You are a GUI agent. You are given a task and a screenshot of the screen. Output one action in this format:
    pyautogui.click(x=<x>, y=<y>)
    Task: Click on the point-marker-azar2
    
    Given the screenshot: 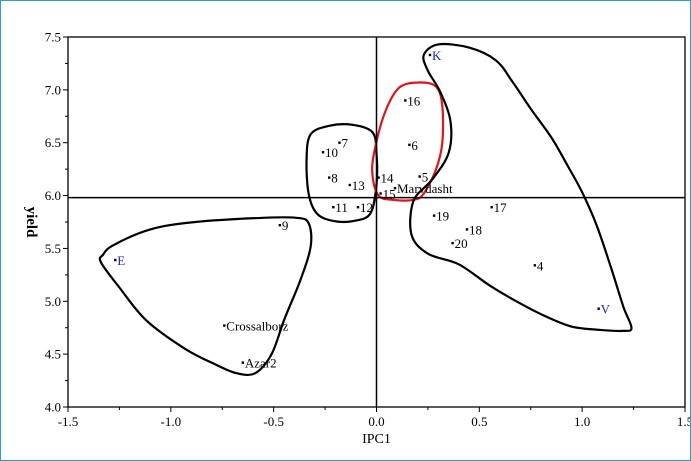 What is the action you would take?
    pyautogui.click(x=243, y=362)
    